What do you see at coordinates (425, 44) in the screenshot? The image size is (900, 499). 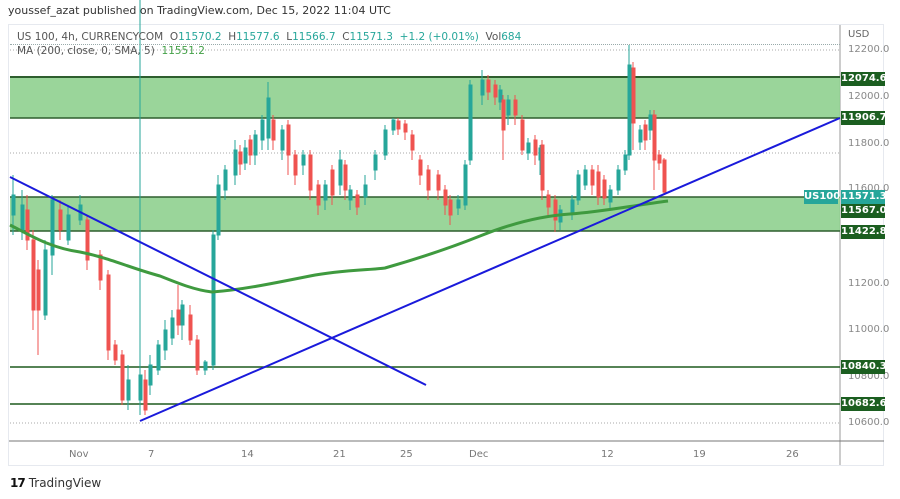 I see `legend-divider` at bounding box center [425, 44].